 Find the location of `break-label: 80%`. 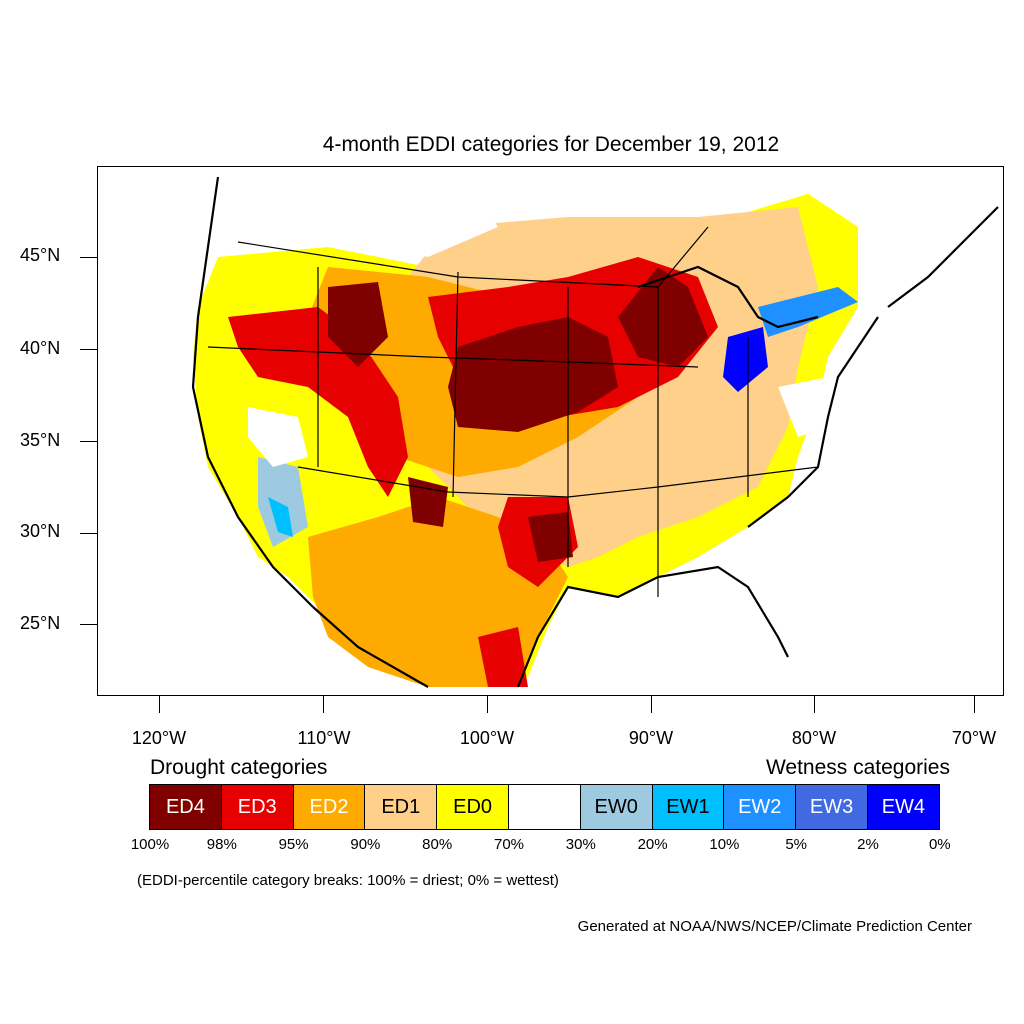

break-label: 80% is located at coordinates (437, 844).